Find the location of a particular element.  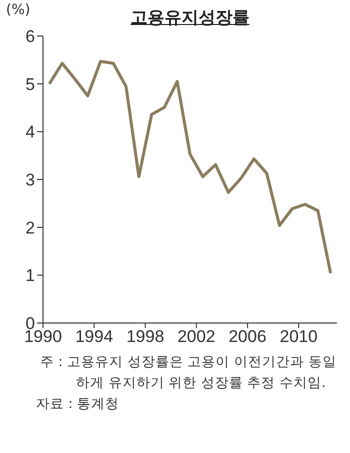

text: 주 : 고용유지 성장률은 고용이 이전기간과 동일하게 유지하기 위한 성장률 추정 수치임. is located at coordinates (189, 373).